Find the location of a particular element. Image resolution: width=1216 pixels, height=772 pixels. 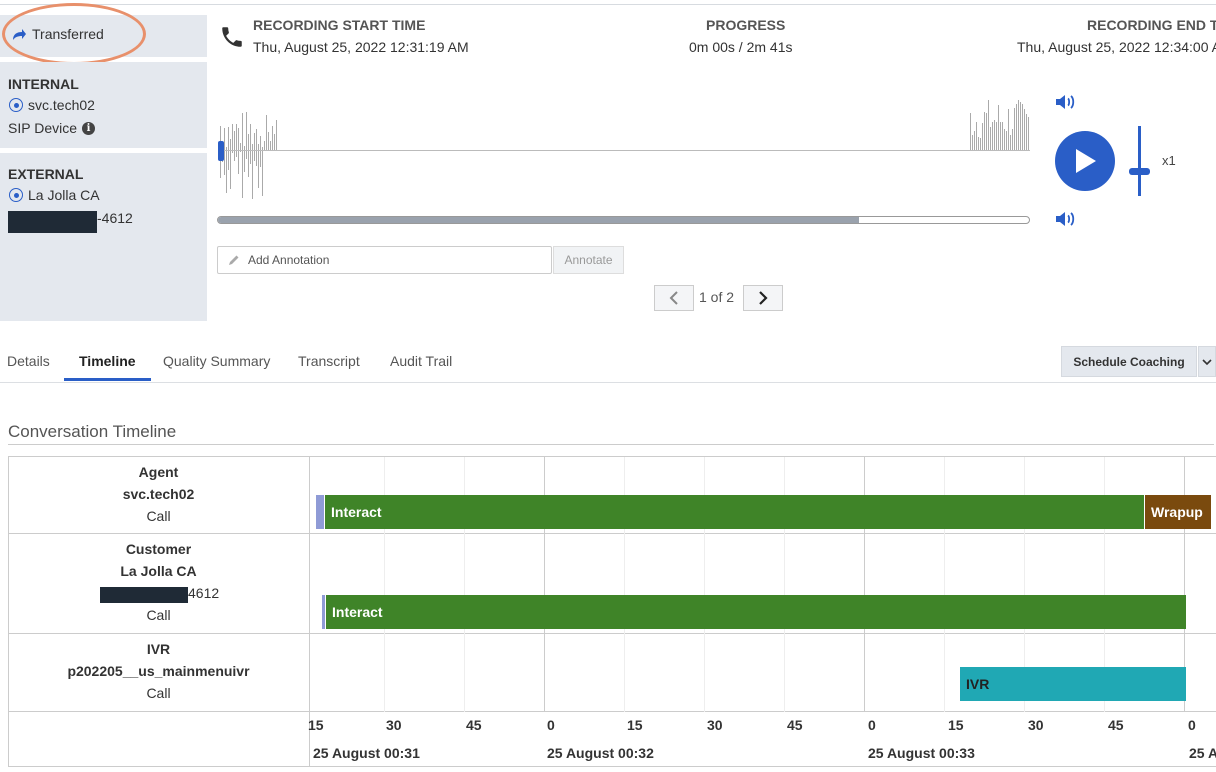

ivr-segment: IVR is located at coordinates (1073, 684).